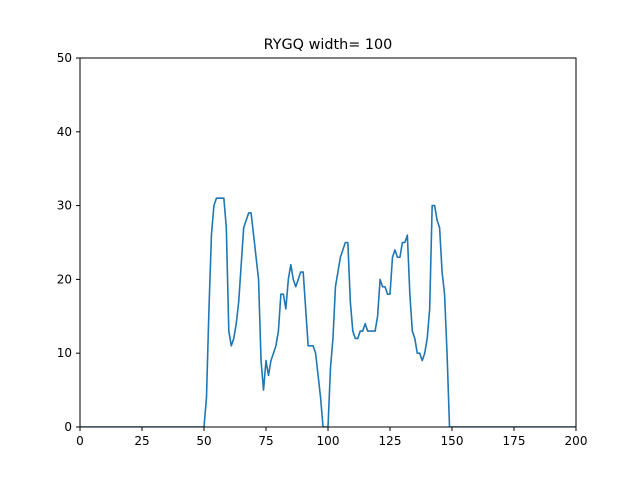  I want to click on x-tick-label: 100, so click(328, 441).